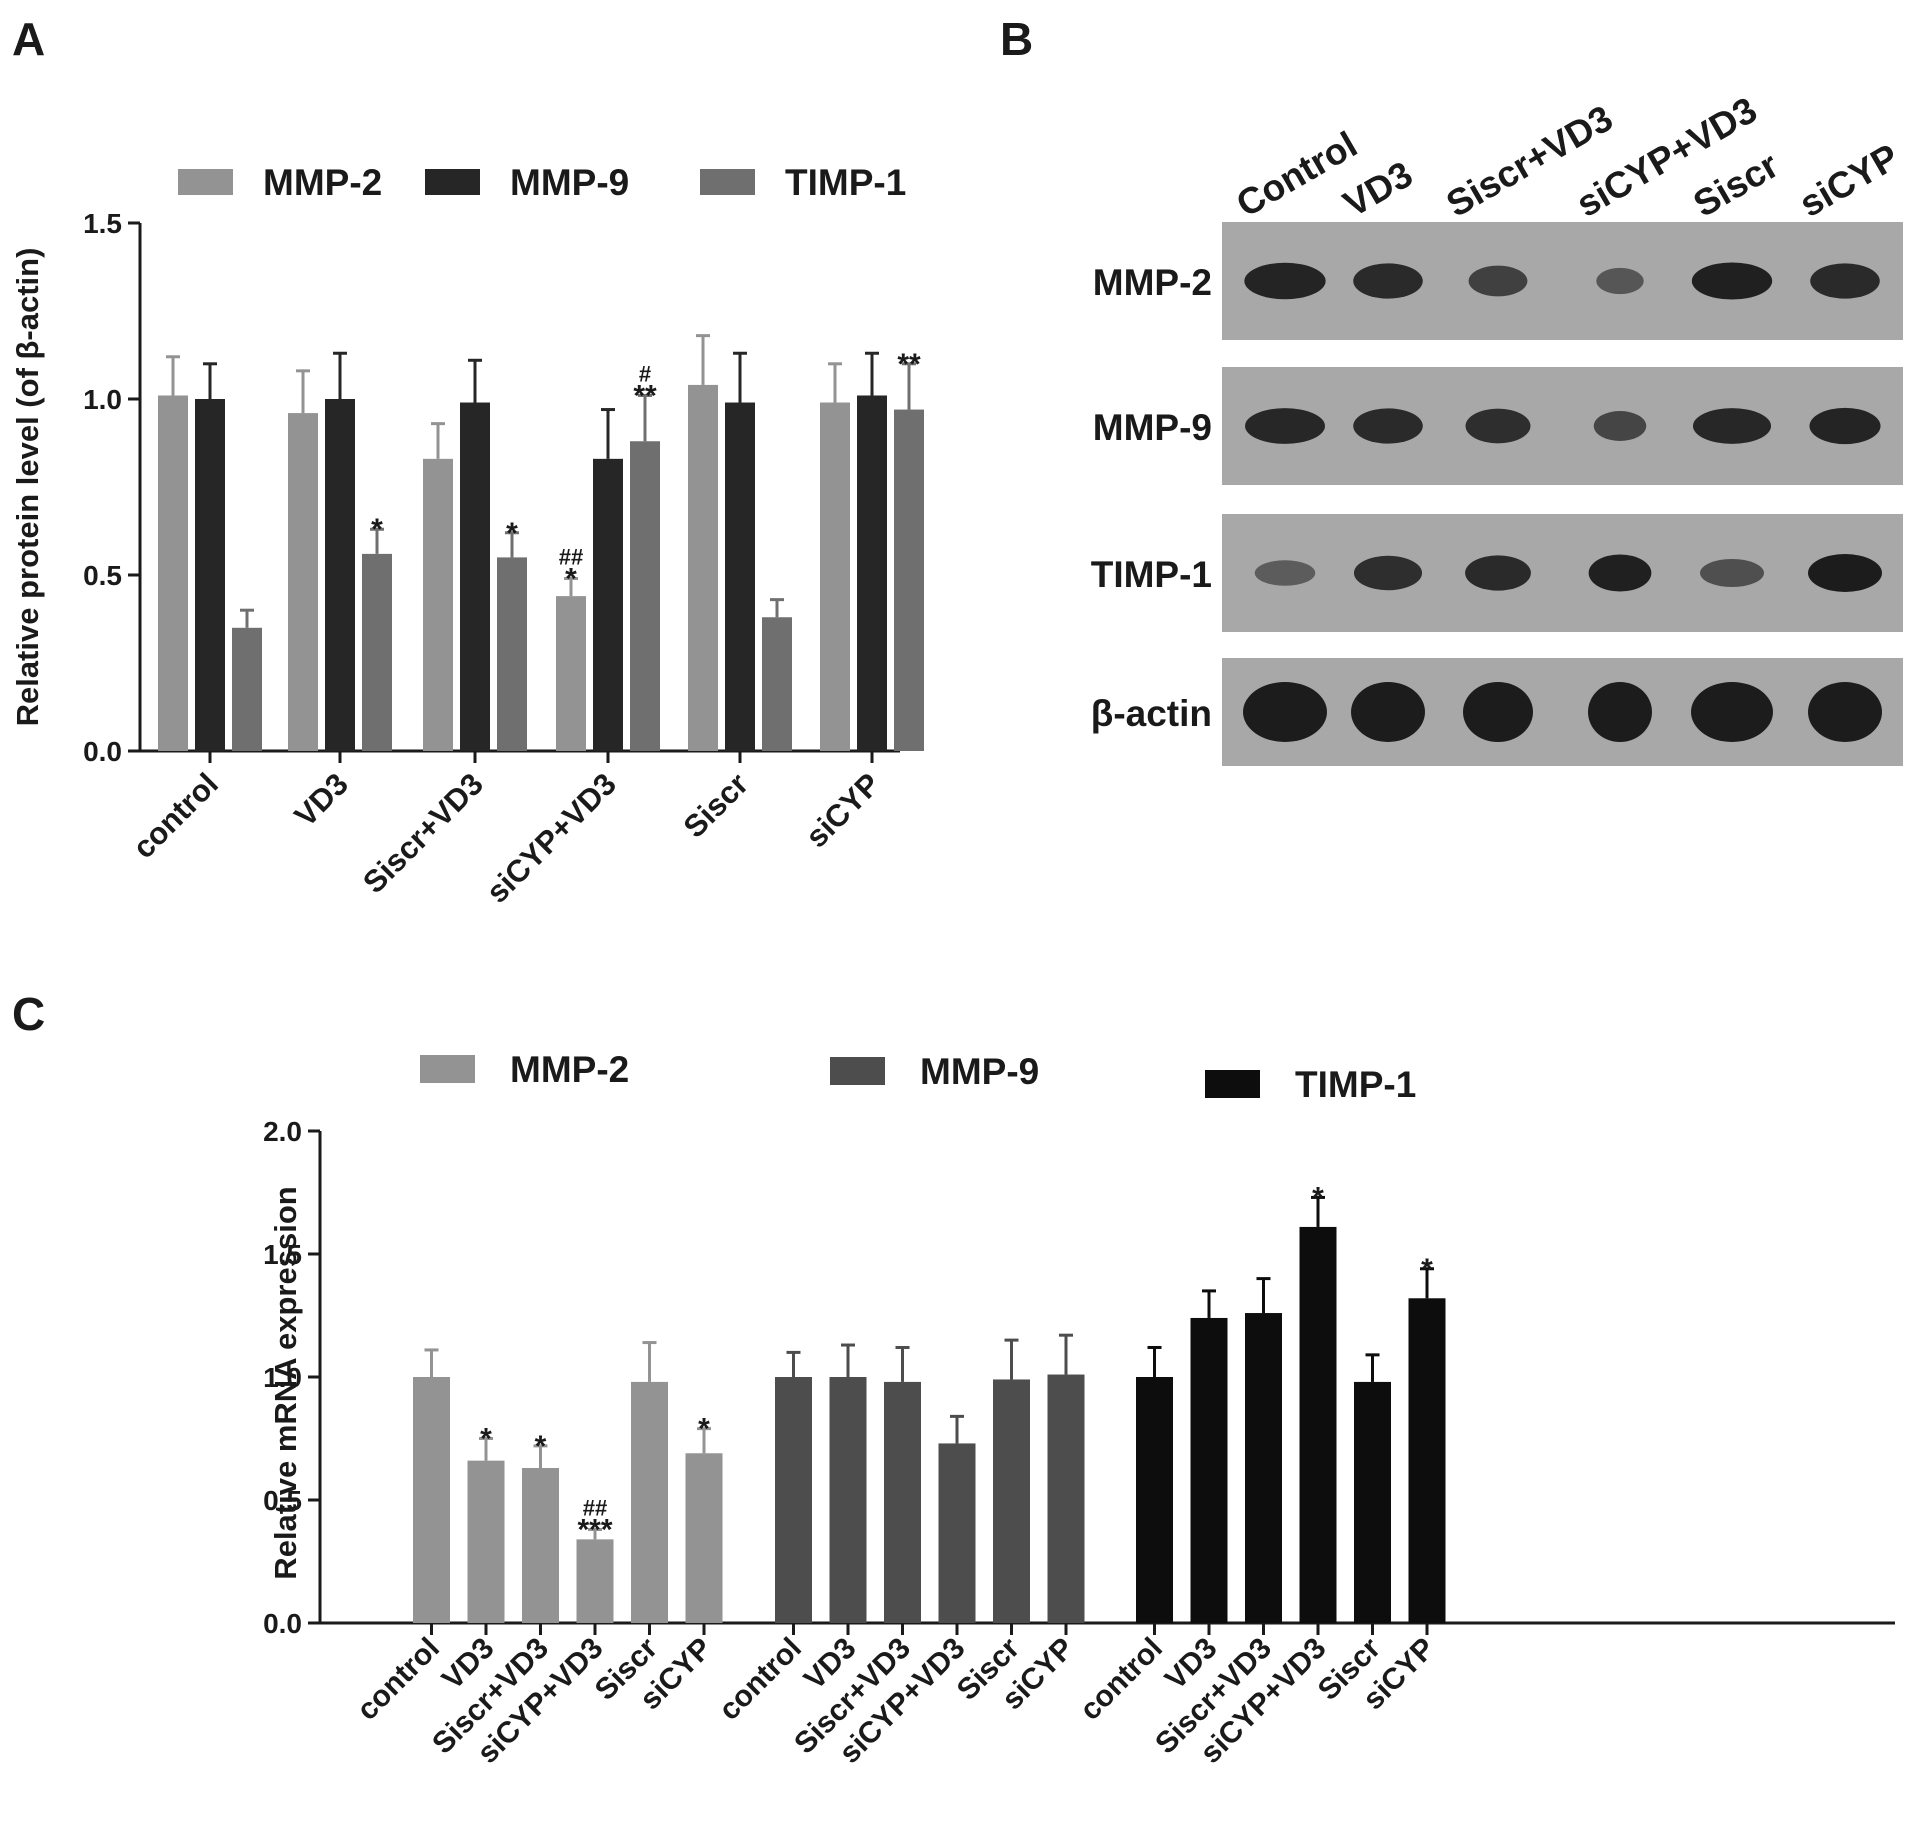 This screenshot has height=1830, width=1913. I want to click on blot-row-label: β-actin, so click(1151, 713).